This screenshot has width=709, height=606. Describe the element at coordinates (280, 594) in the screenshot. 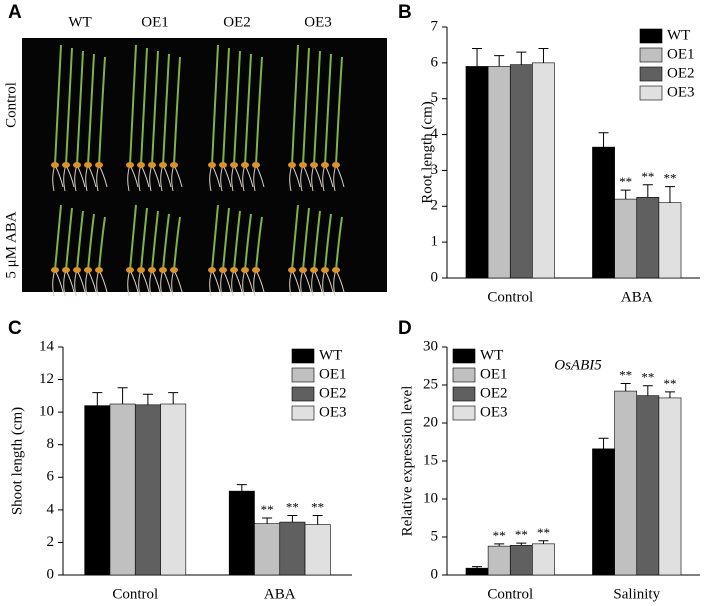

I see `x-tick-label: ABA` at that location.